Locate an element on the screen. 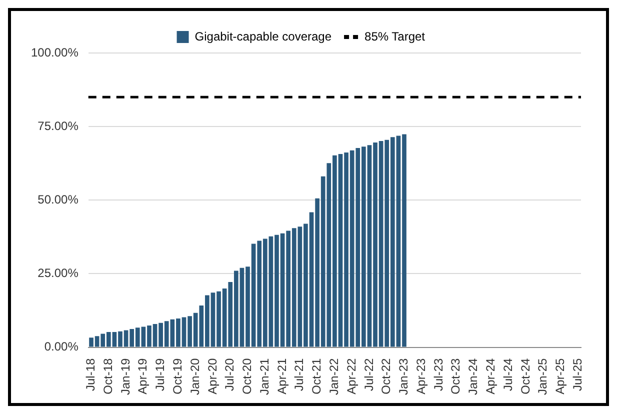 Image resolution: width=617 pixels, height=414 pixels. x-tick-label: Apr-20 is located at coordinates (212, 376).